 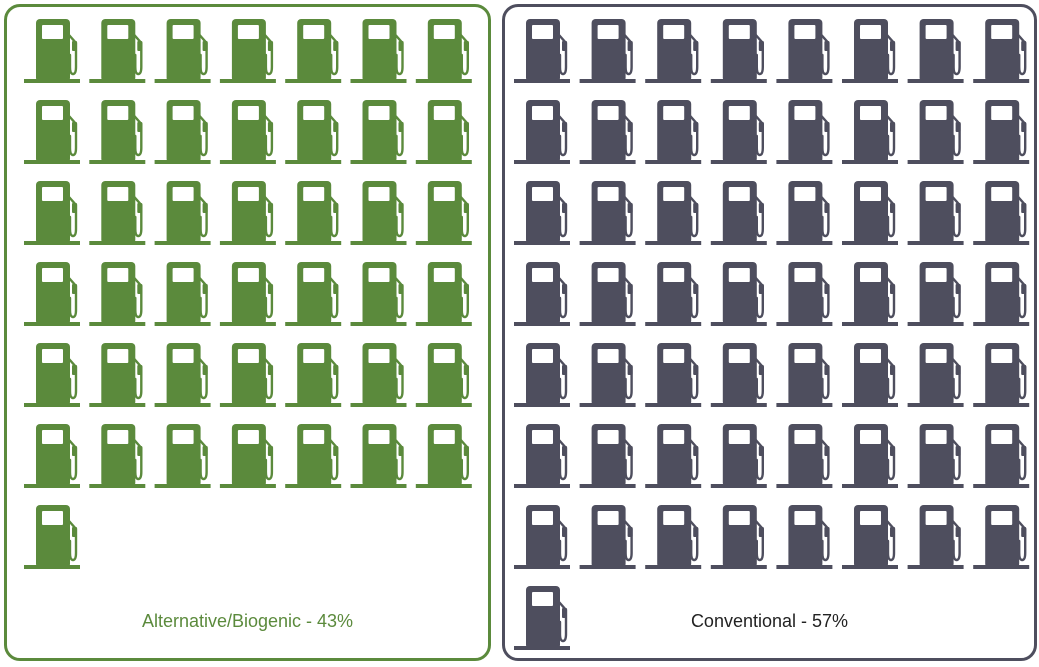 I want to click on alternative-biogenic-label: Alternative/Biogenic - 43%, so click(x=247, y=621).